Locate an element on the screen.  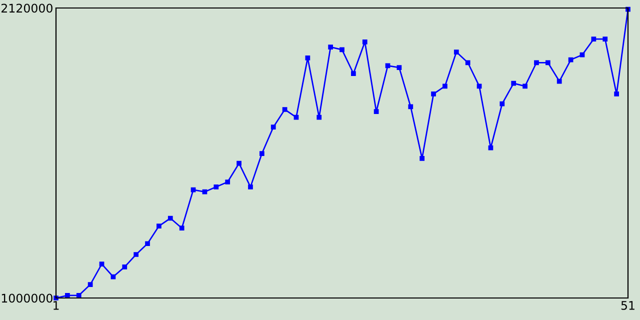
x-tick-label: 51 is located at coordinates (627, 305).